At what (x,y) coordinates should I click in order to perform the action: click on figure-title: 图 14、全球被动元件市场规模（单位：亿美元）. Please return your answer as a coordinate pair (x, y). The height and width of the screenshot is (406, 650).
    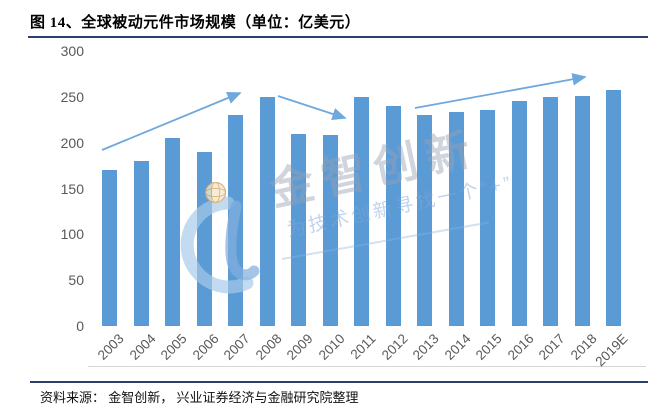
    Looking at the image, I should click on (195, 23).